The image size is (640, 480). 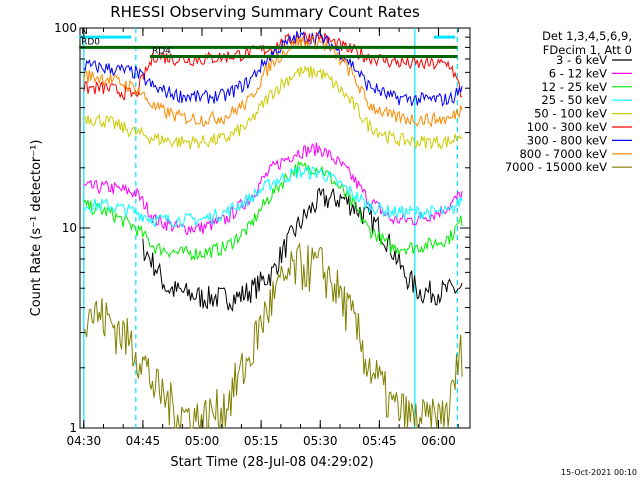 I want to click on legend-header-0: Det 1,3,4,5,6,9,, so click(x=587, y=36).